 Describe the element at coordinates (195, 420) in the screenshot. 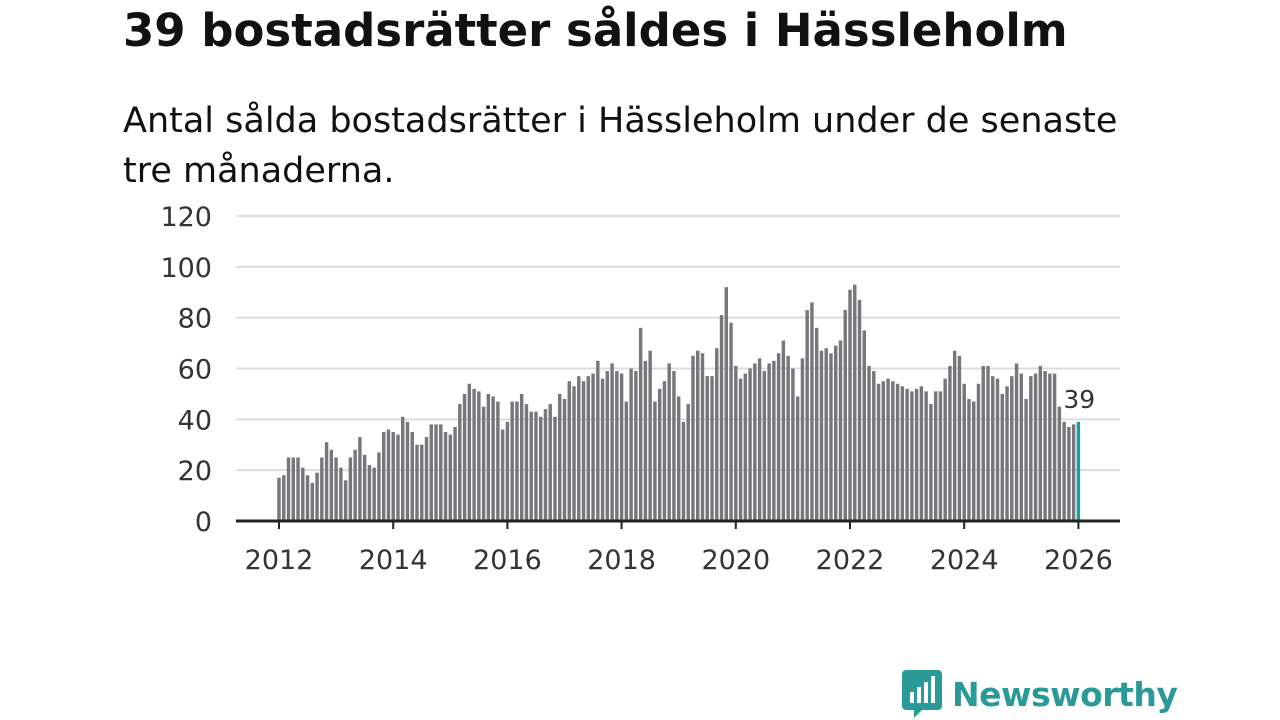

I see `y-tick-label: 40` at that location.